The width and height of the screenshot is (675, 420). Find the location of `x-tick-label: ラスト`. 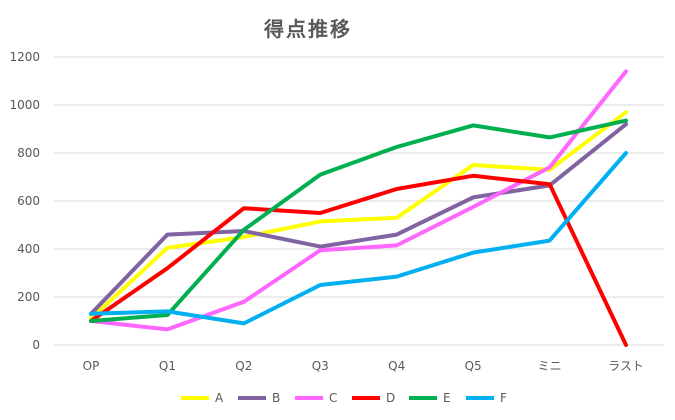

x-tick-label: ラスト is located at coordinates (626, 366).